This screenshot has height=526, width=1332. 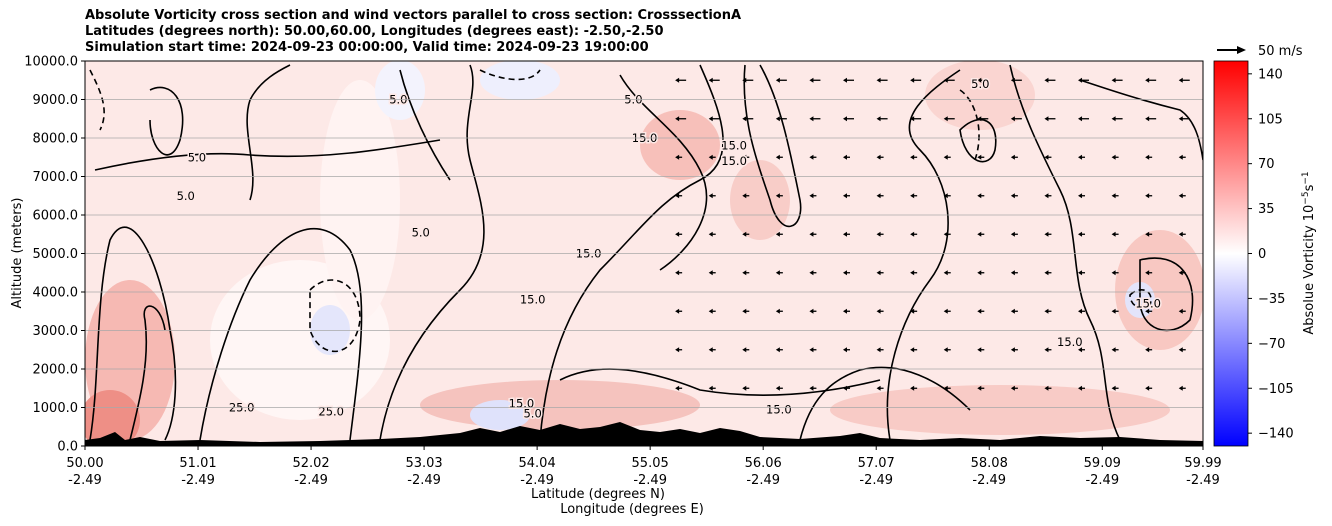 I want to click on colorbar-tick-label: −70, so click(x=1271, y=344).